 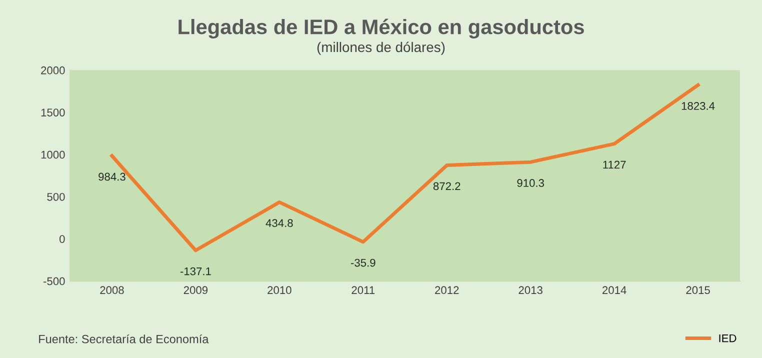 I want to click on y-tick-label: 2000, so click(x=53, y=70).